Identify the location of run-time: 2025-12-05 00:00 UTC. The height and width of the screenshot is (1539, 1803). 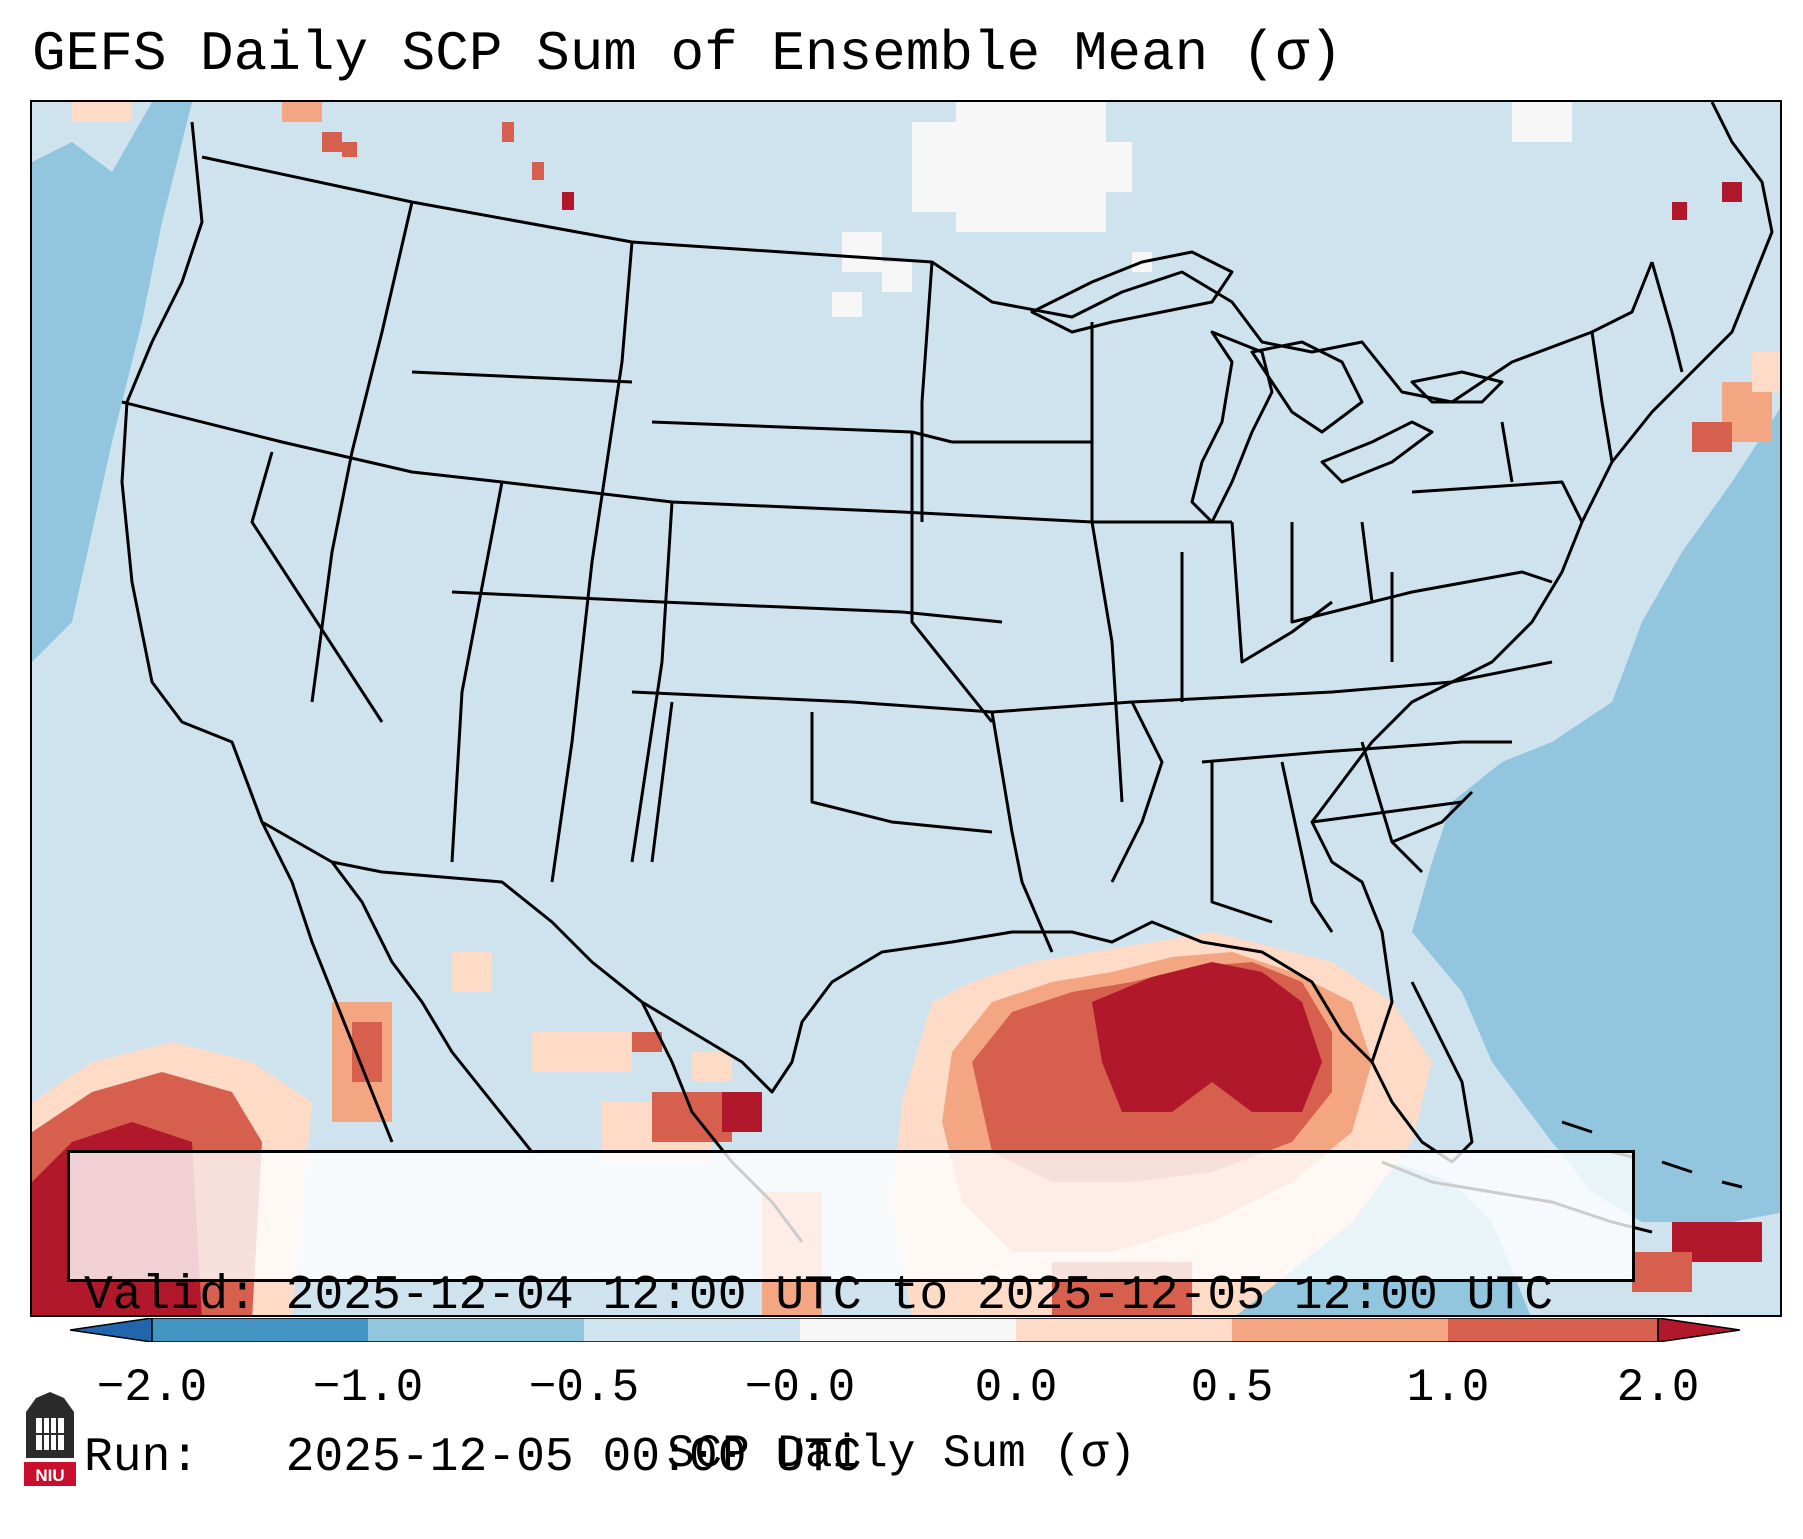
(573, 1458).